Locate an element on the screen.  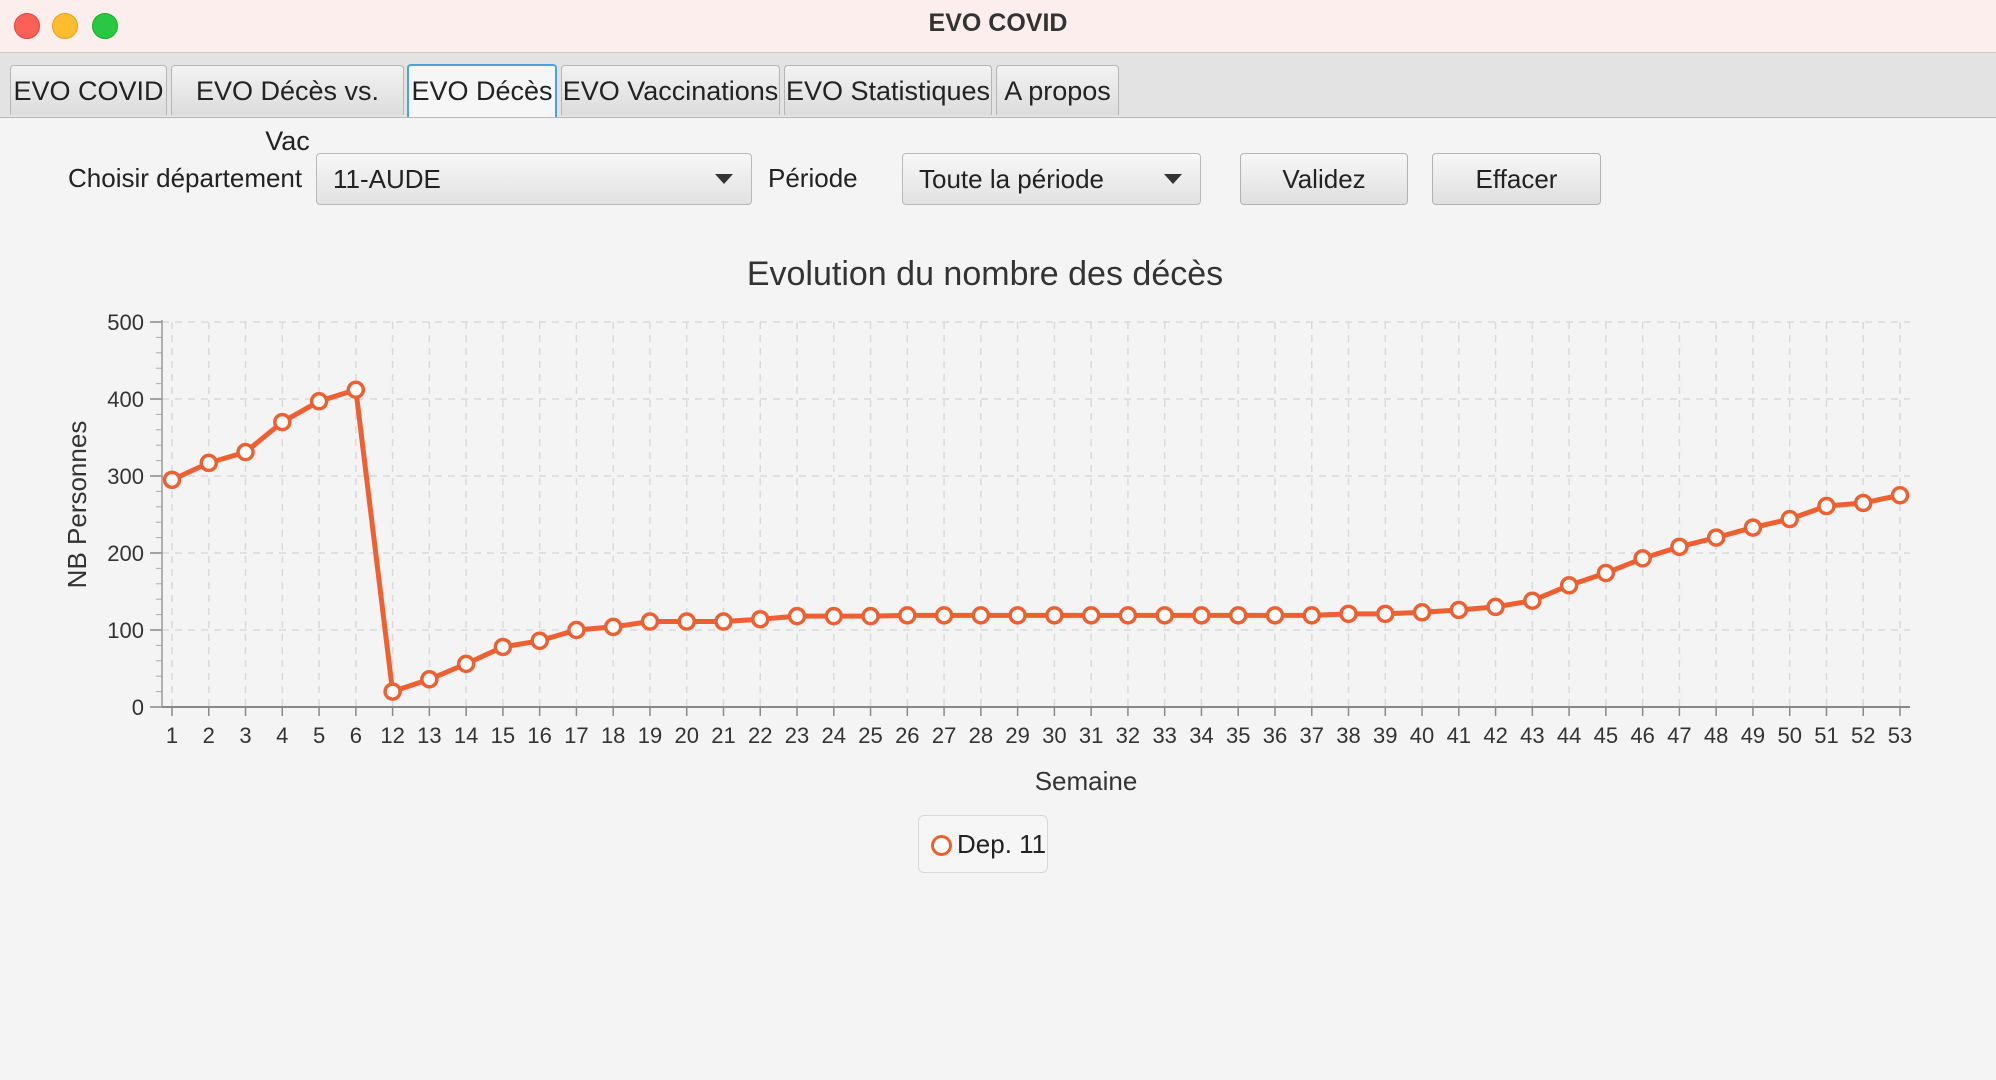
x-tick-label: 24 is located at coordinates (834, 735).